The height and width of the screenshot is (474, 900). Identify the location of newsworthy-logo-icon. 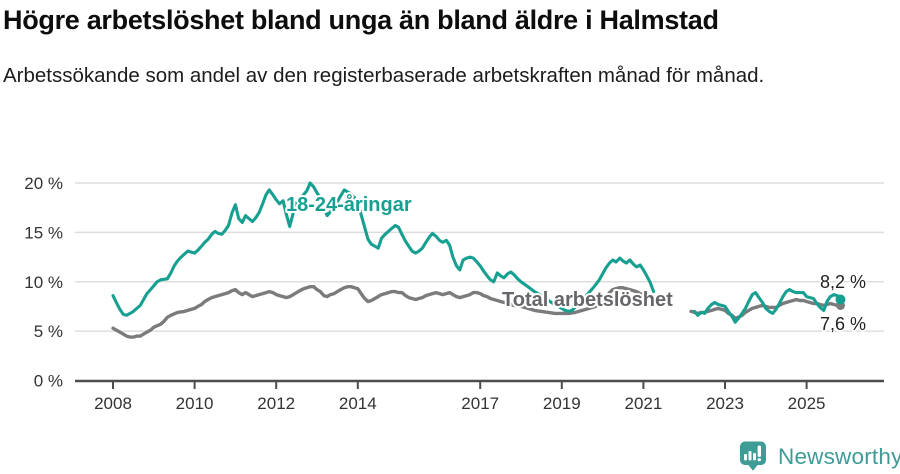
(753, 456).